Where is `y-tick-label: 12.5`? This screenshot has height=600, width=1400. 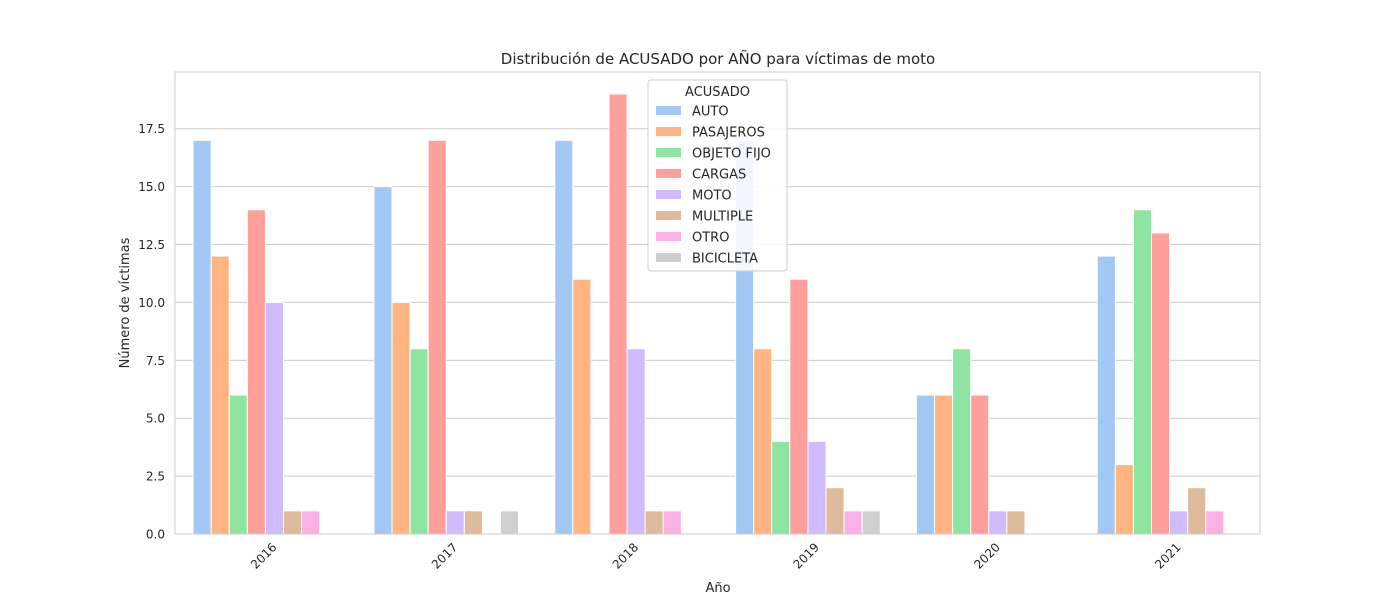 y-tick-label: 12.5 is located at coordinates (151, 245).